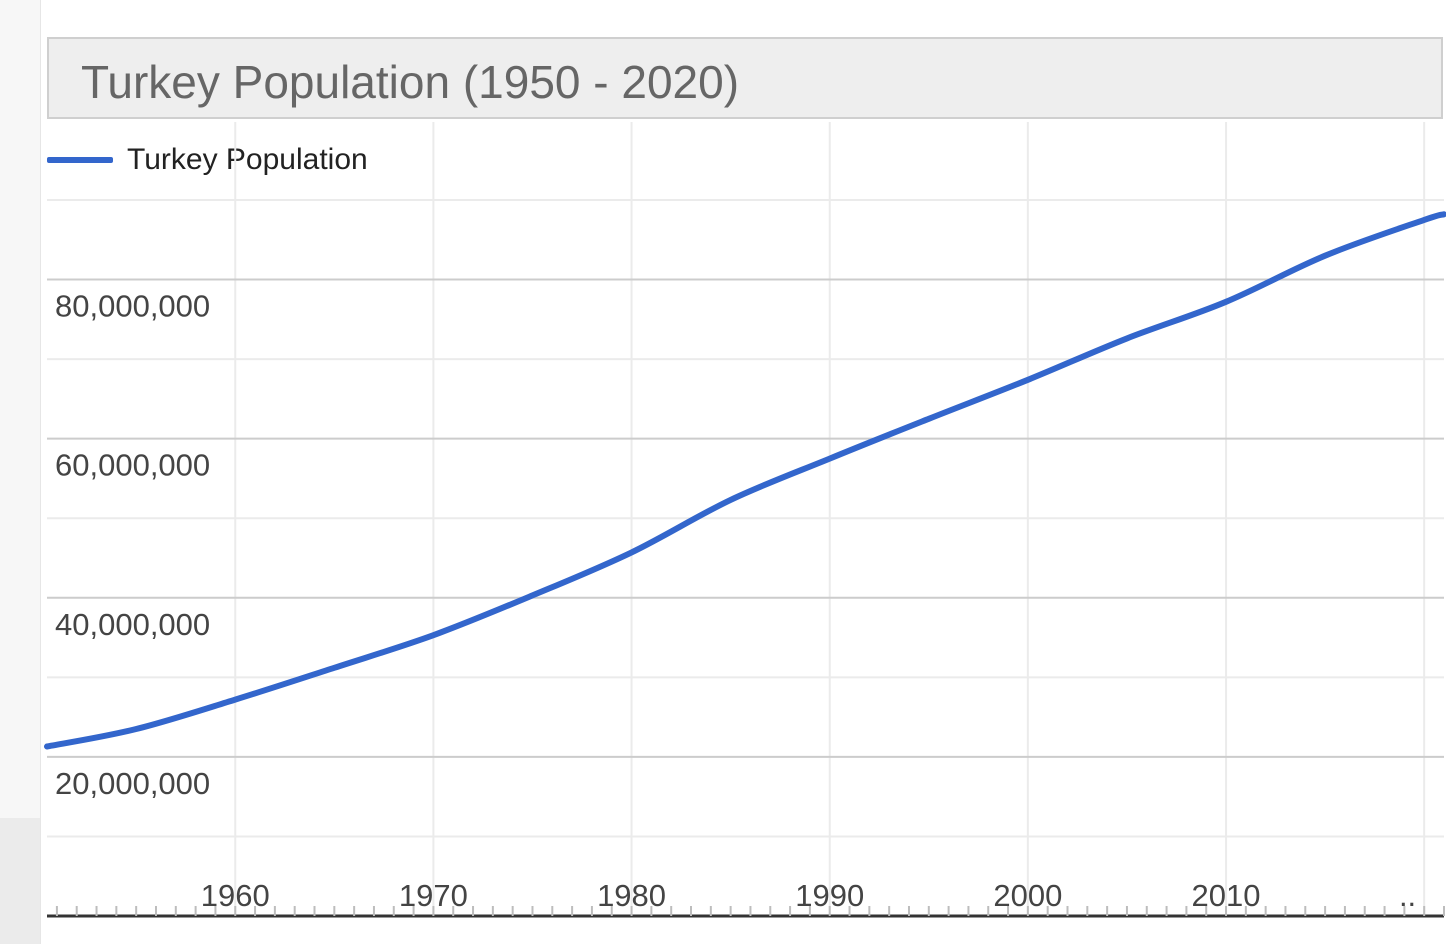 This screenshot has width=1446, height=944. I want to click on x-tick-label: 2010, so click(1226, 895).